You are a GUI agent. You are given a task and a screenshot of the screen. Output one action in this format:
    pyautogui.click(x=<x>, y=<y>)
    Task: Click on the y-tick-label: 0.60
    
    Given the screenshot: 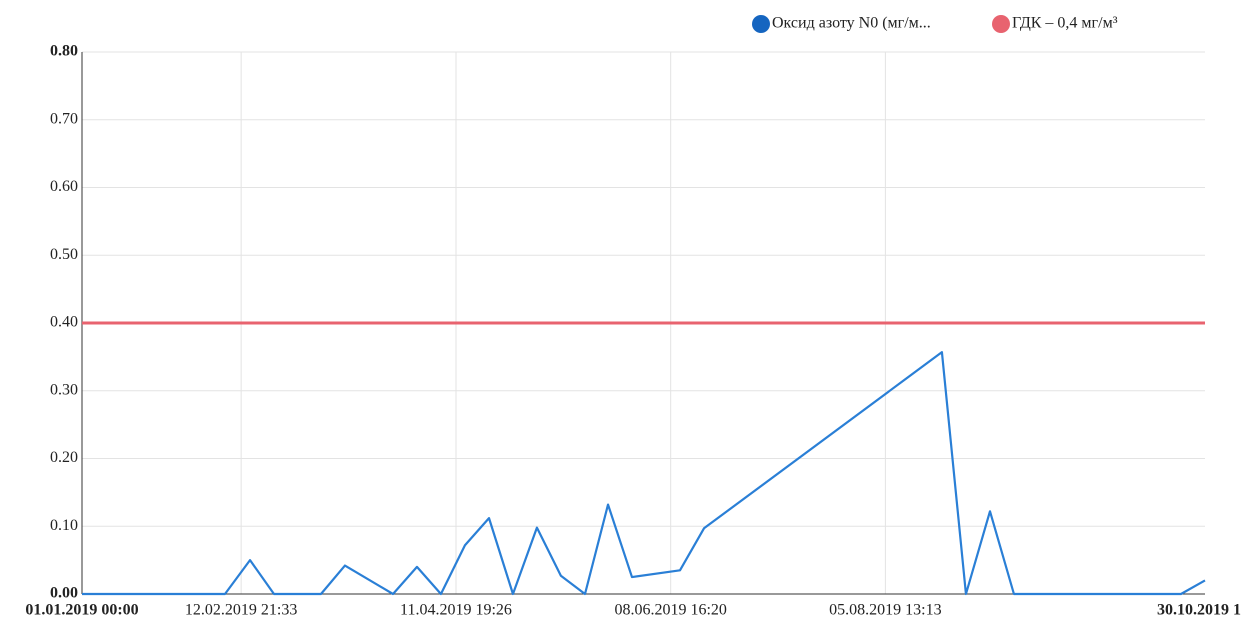 What is the action you would take?
    pyautogui.click(x=64, y=186)
    